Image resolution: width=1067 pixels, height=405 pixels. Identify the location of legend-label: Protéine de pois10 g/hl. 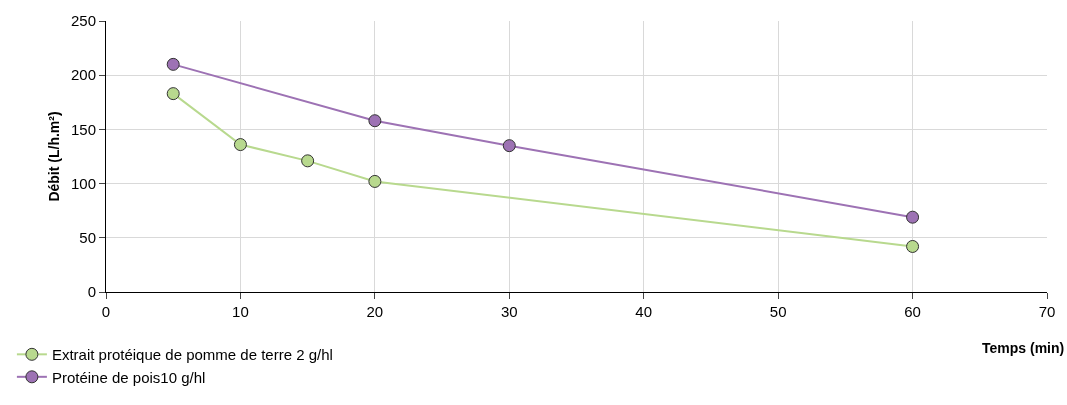
(128, 377).